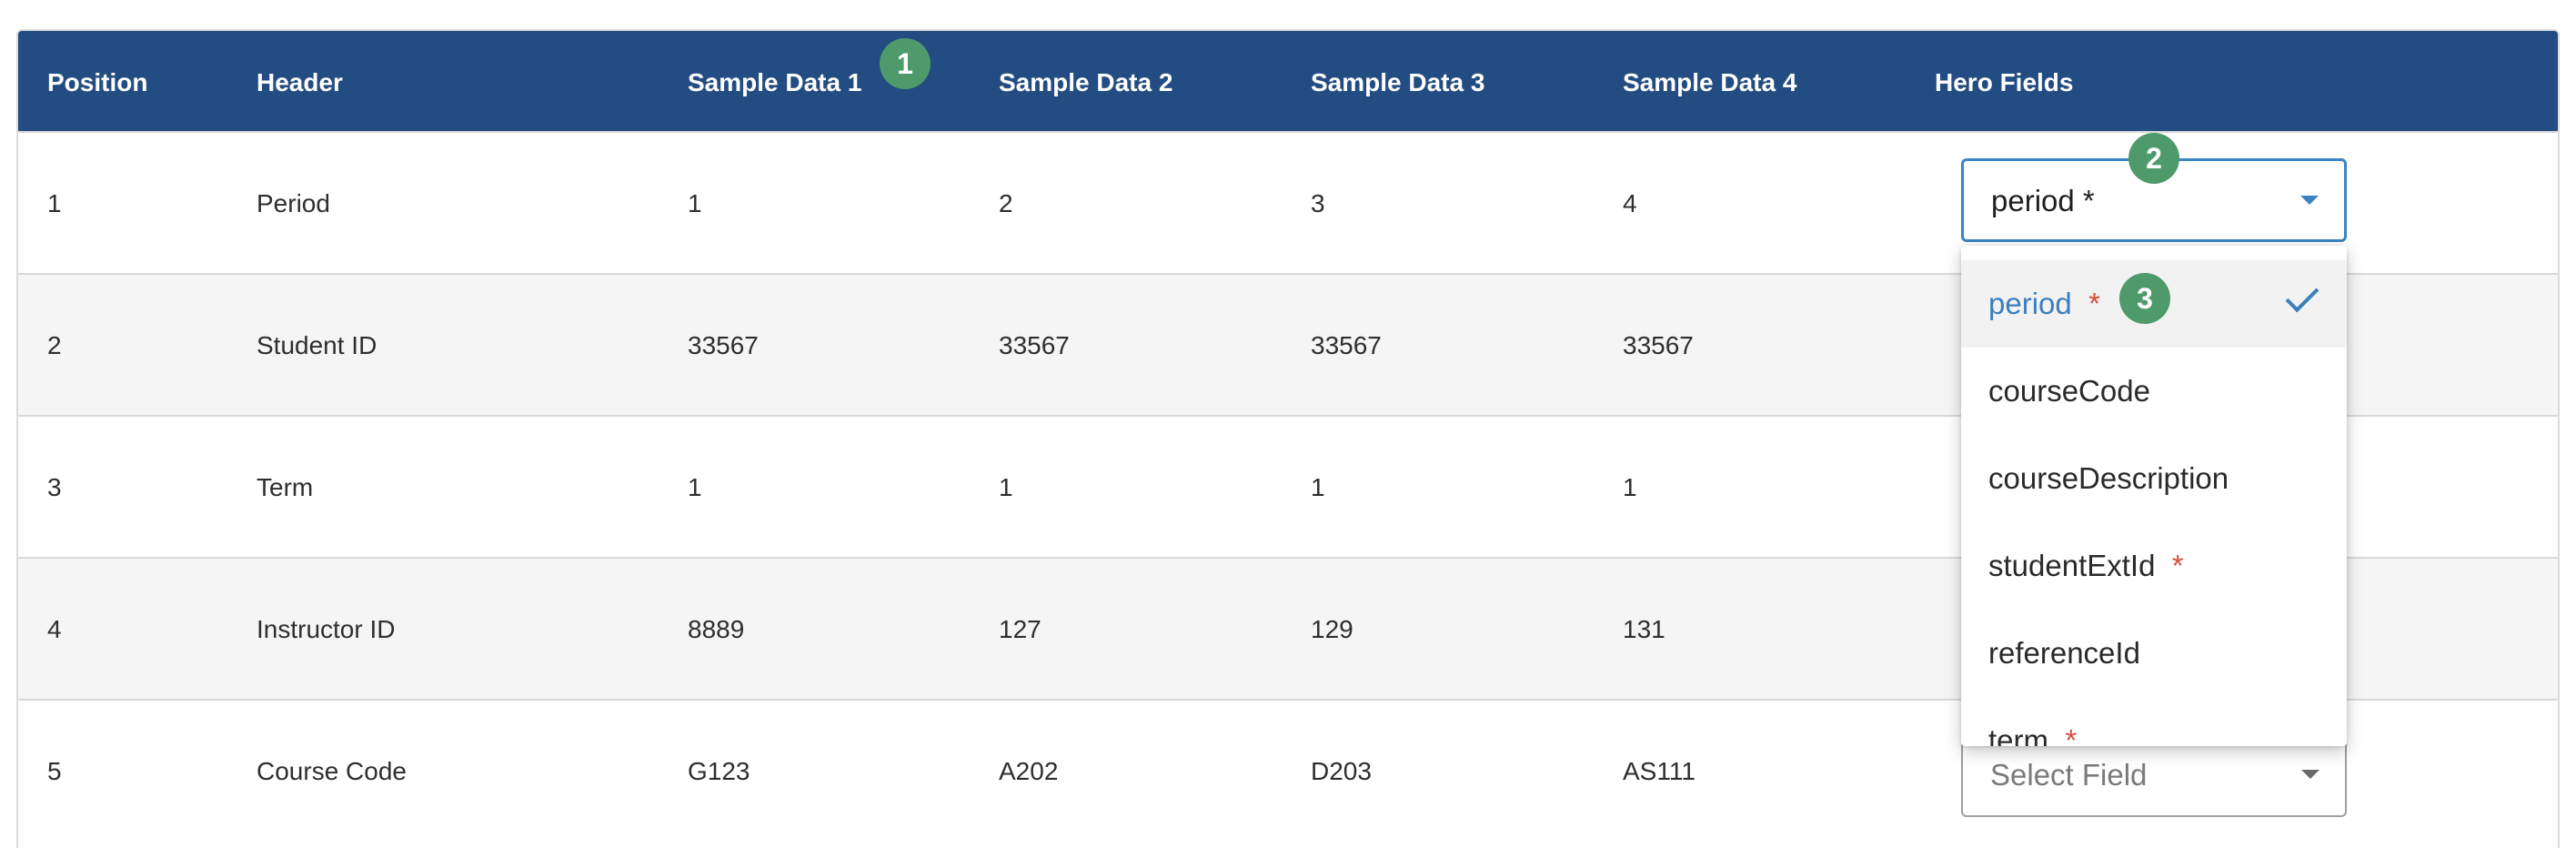 The image size is (2576, 848). Describe the element at coordinates (1086, 82) in the screenshot. I see `header-sample-data-2: Sample Data 2` at that location.